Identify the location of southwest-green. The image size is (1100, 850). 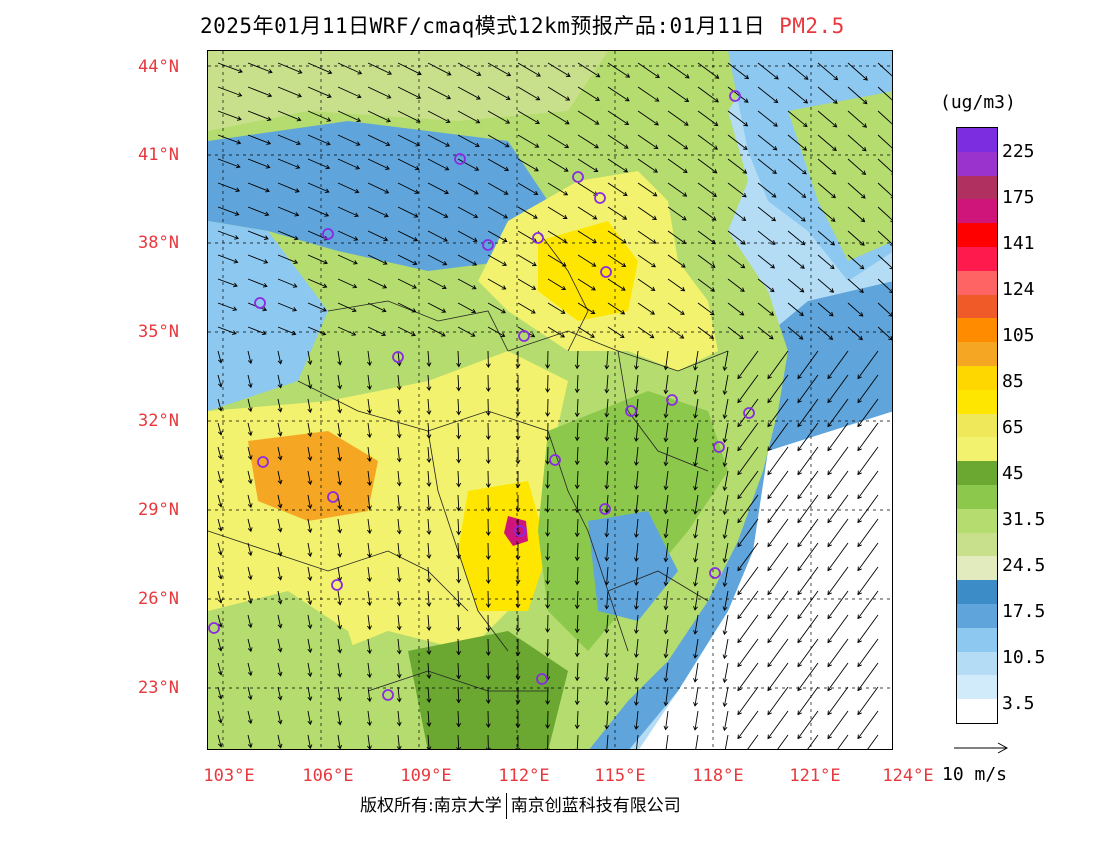
(288, 670).